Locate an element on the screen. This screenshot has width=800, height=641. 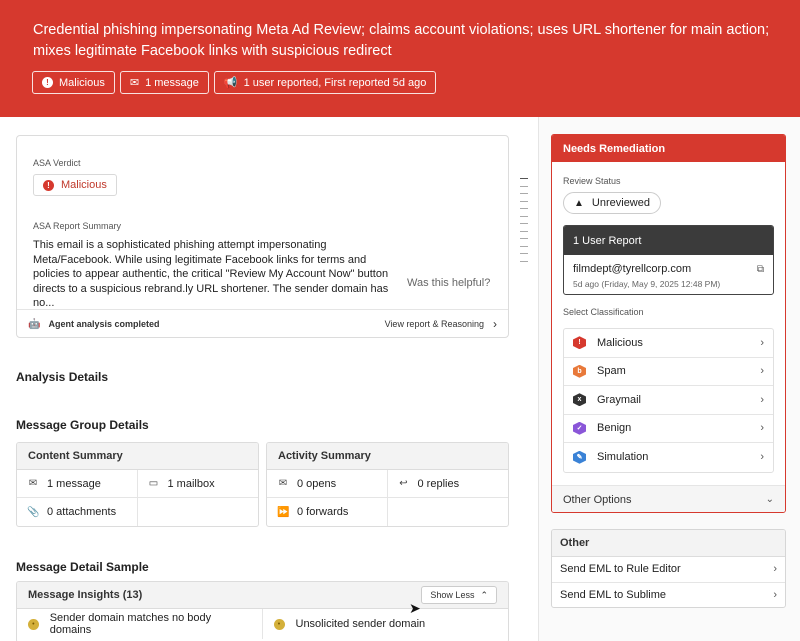
cell-value: 0 opens is located at coordinates (317, 483).